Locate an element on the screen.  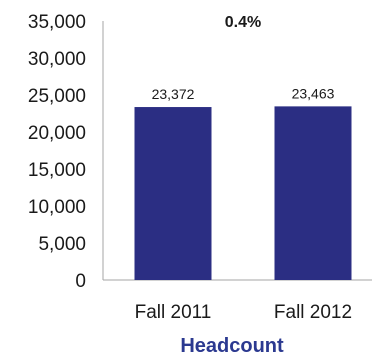
y-tick-label: 15,000 is located at coordinates (57, 170).